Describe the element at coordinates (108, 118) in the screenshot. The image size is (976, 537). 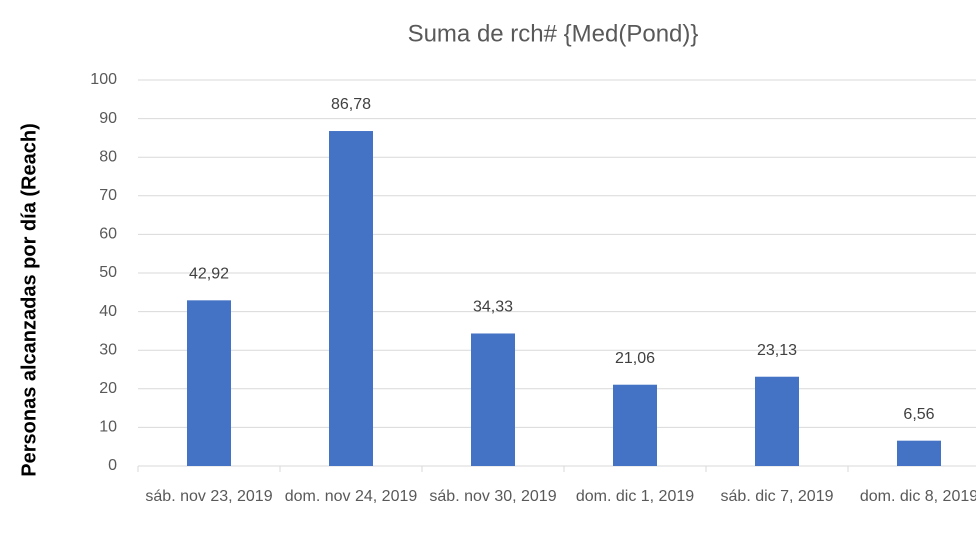
I see `y-tick-label: 90` at that location.